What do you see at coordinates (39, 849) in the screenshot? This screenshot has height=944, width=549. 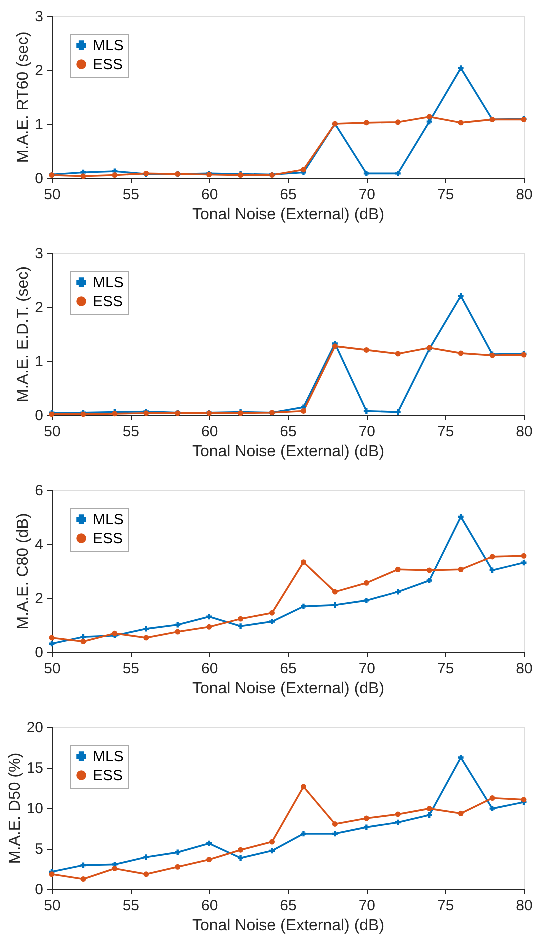 I see `y-tick-label: 5` at bounding box center [39, 849].